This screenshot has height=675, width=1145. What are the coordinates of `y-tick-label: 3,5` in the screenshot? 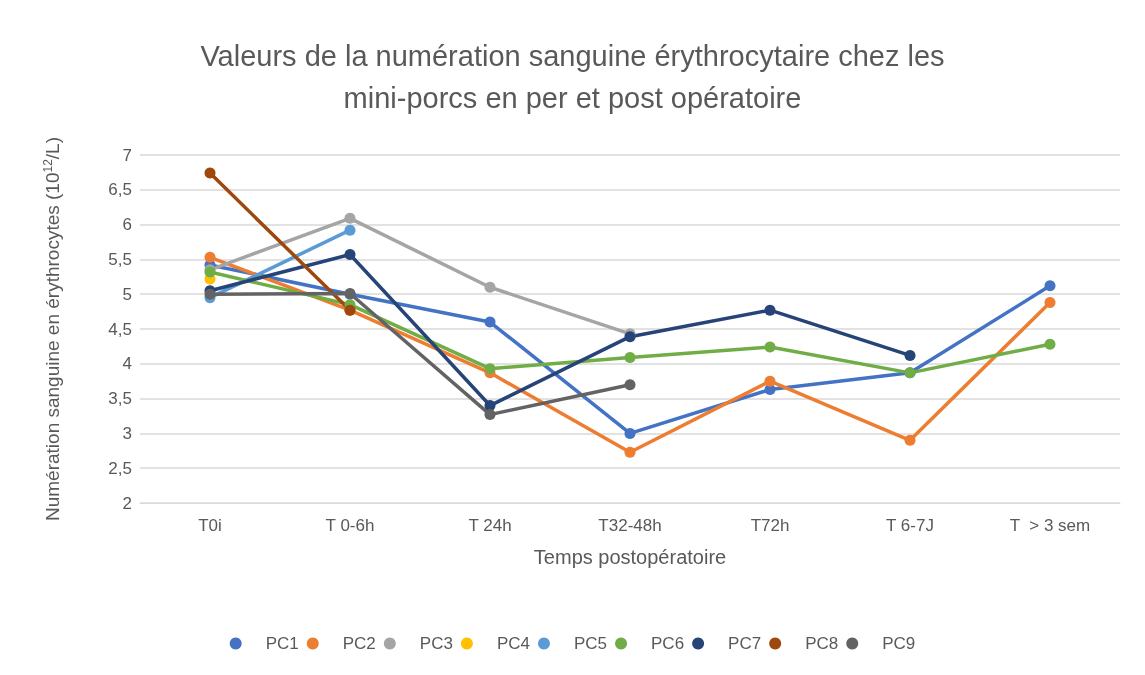 It's located at (120, 399).